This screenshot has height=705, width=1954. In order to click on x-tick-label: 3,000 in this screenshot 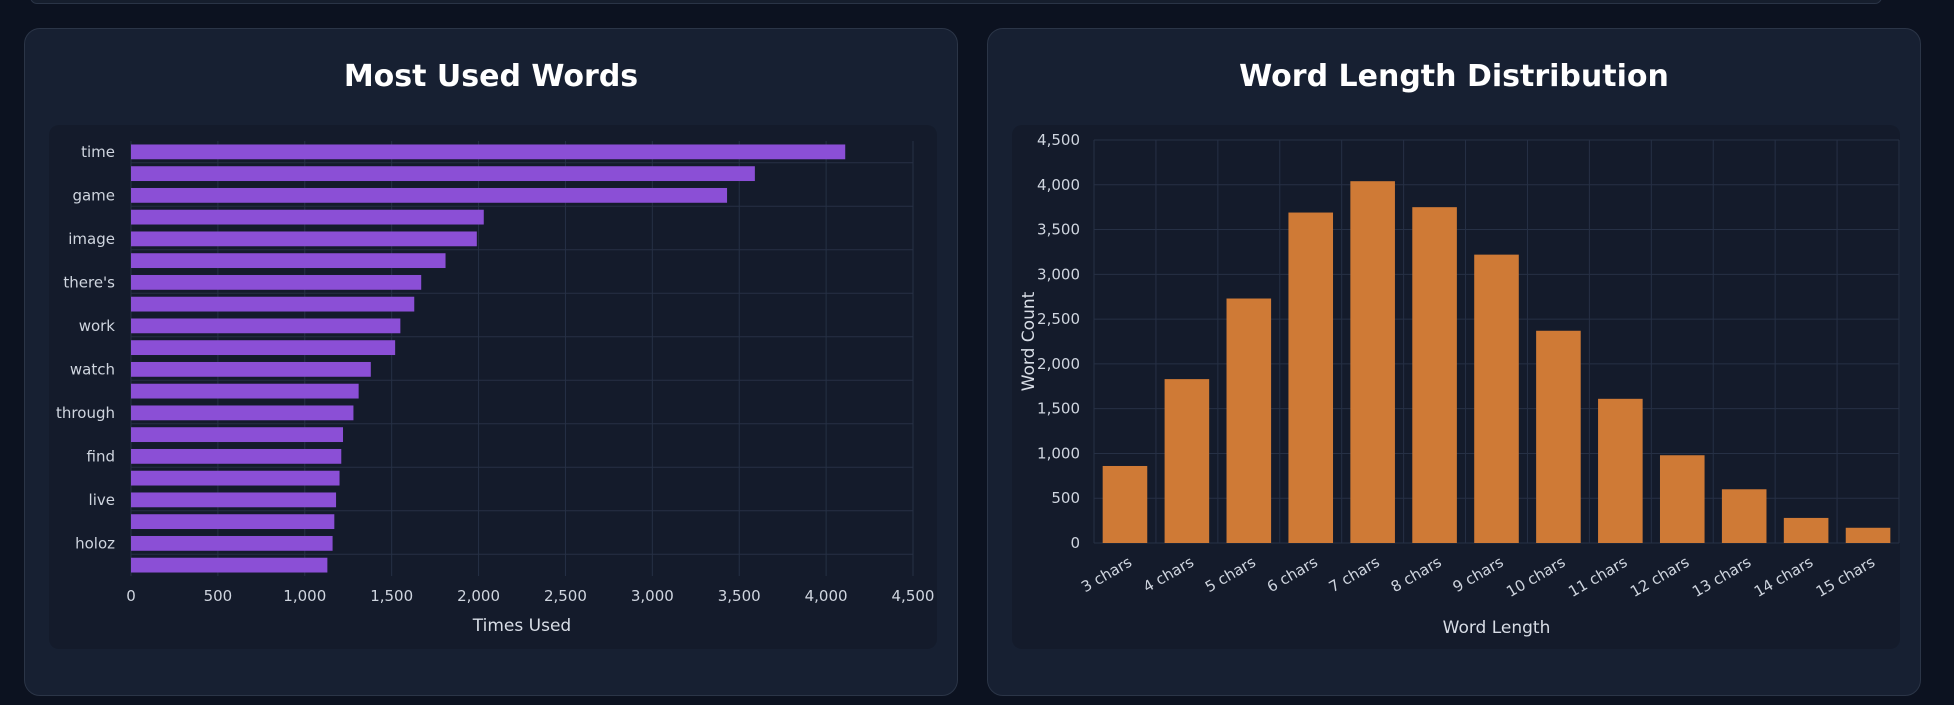, I will do `click(652, 596)`.